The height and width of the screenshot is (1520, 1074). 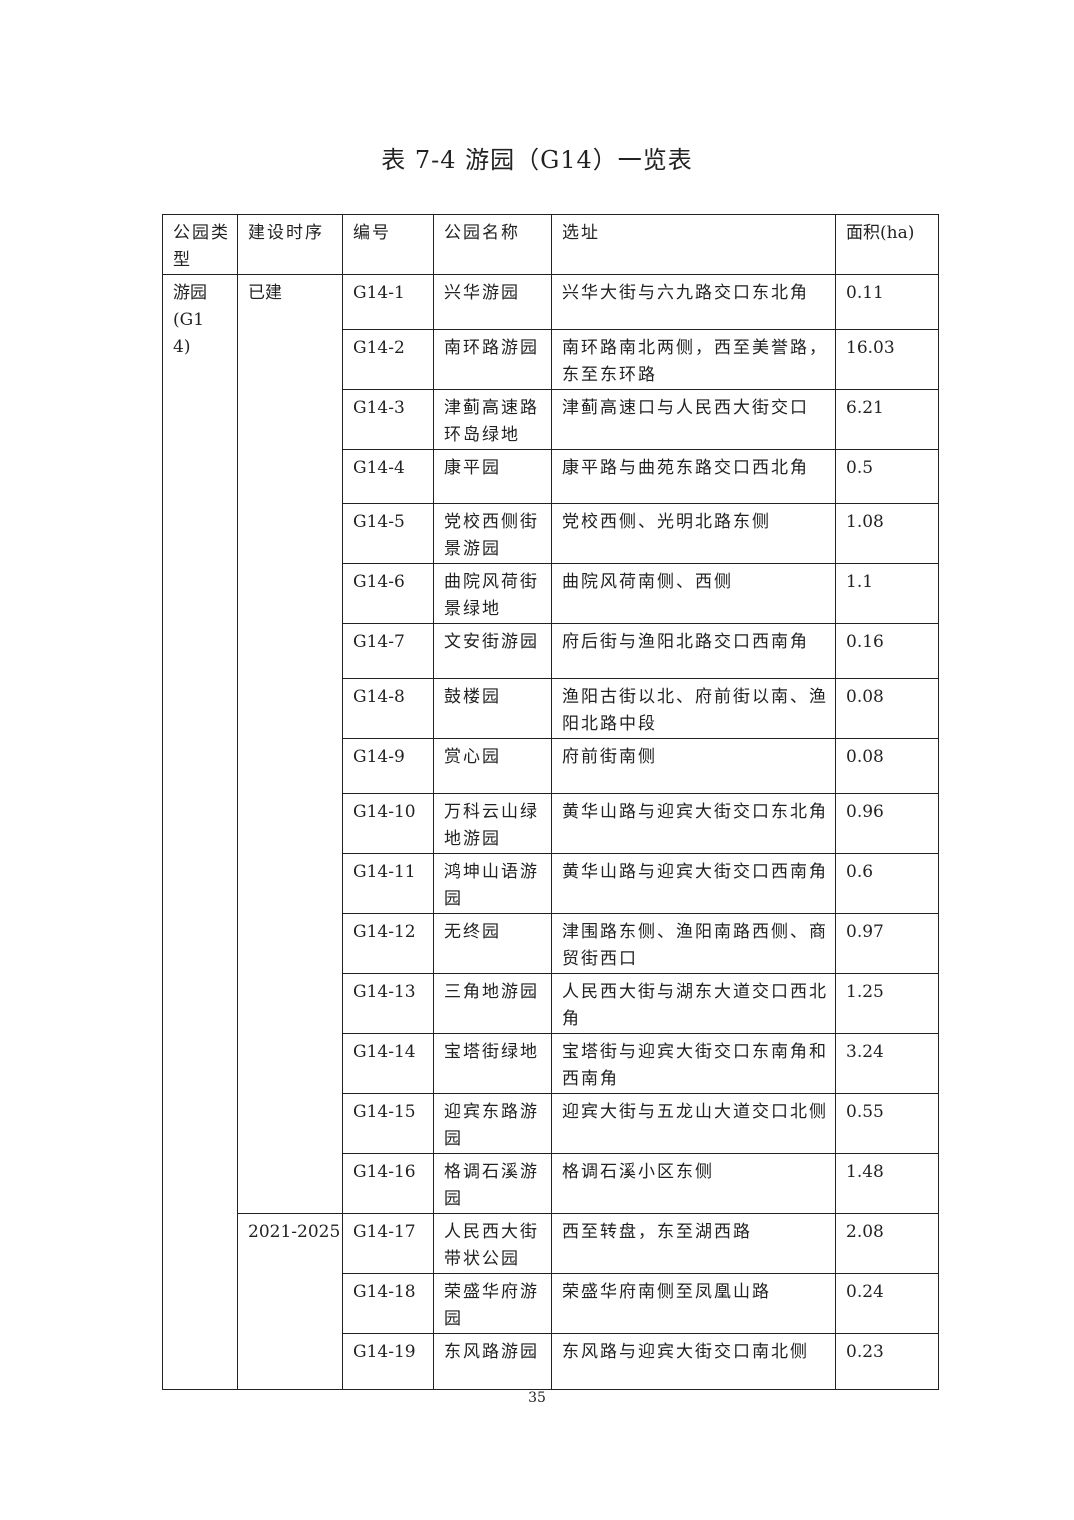 I want to click on area-cell: 0.16, so click(x=887, y=651).